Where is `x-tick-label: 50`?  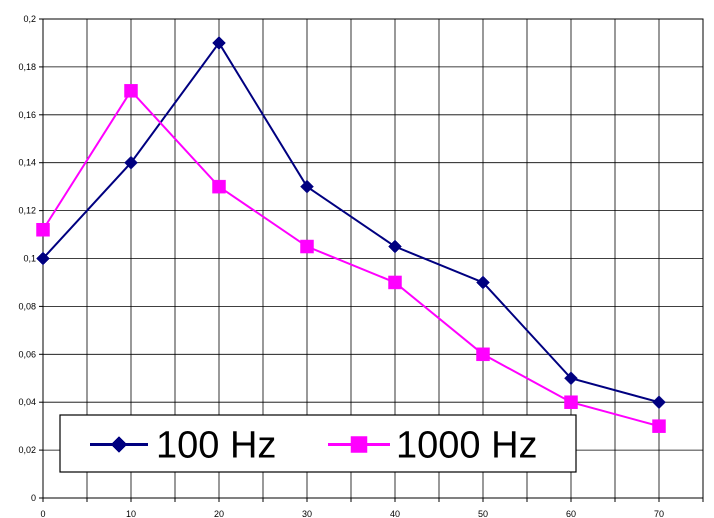 x-tick-label: 50 is located at coordinates (483, 513).